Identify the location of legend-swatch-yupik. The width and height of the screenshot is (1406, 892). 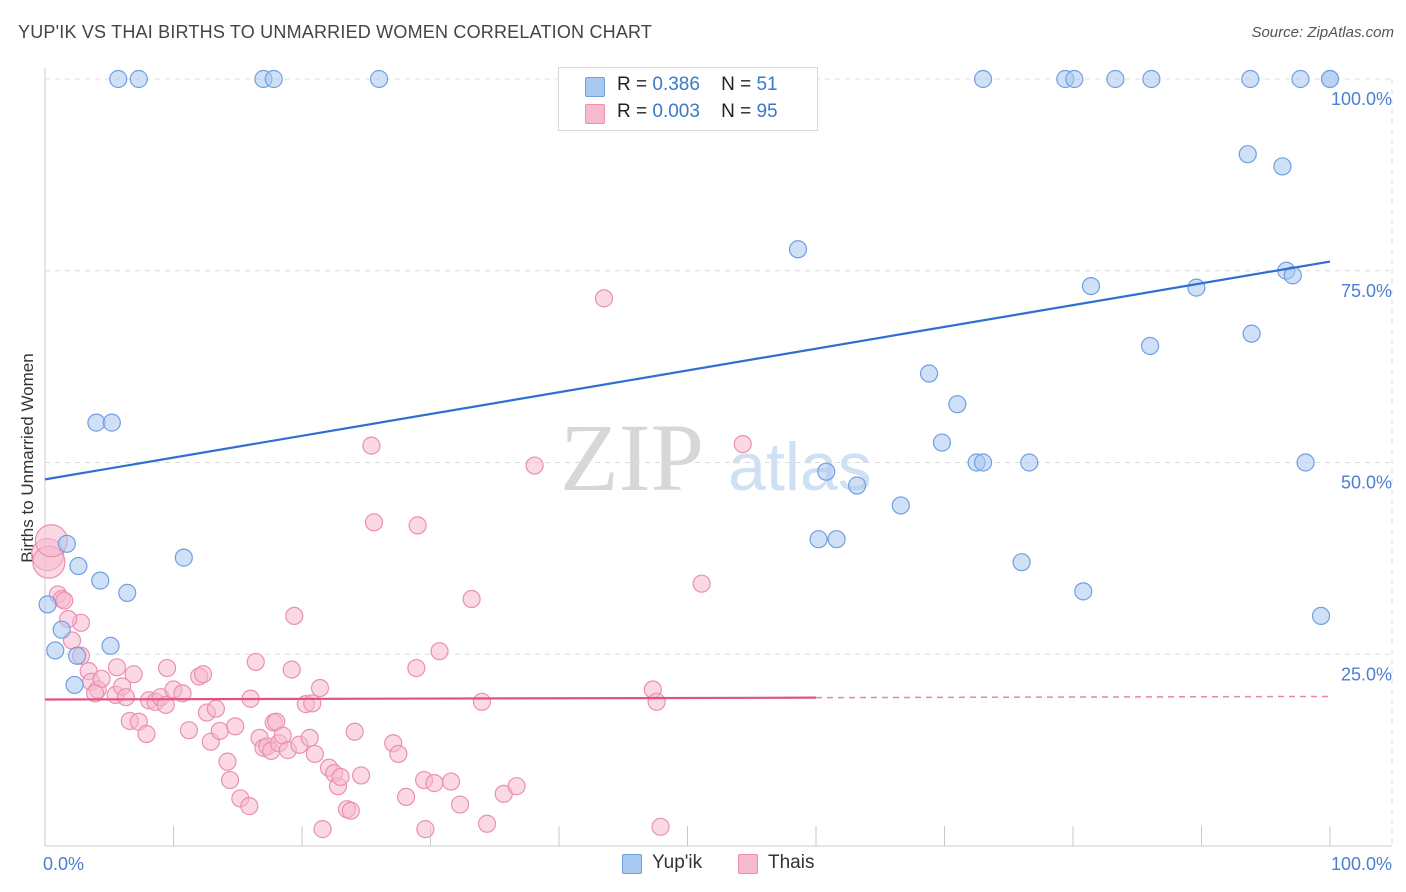
(595, 87).